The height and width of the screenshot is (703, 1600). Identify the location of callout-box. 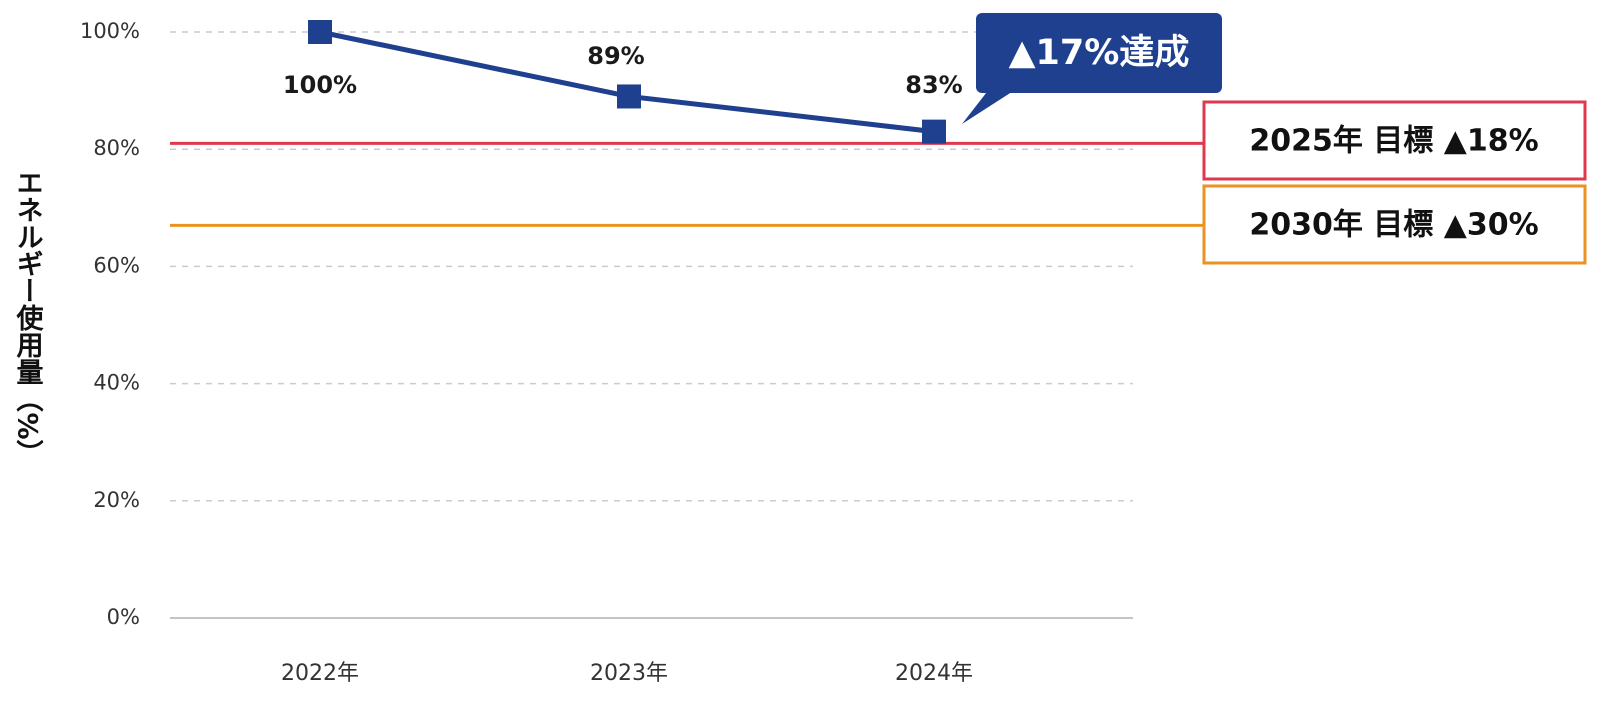
(1099, 53).